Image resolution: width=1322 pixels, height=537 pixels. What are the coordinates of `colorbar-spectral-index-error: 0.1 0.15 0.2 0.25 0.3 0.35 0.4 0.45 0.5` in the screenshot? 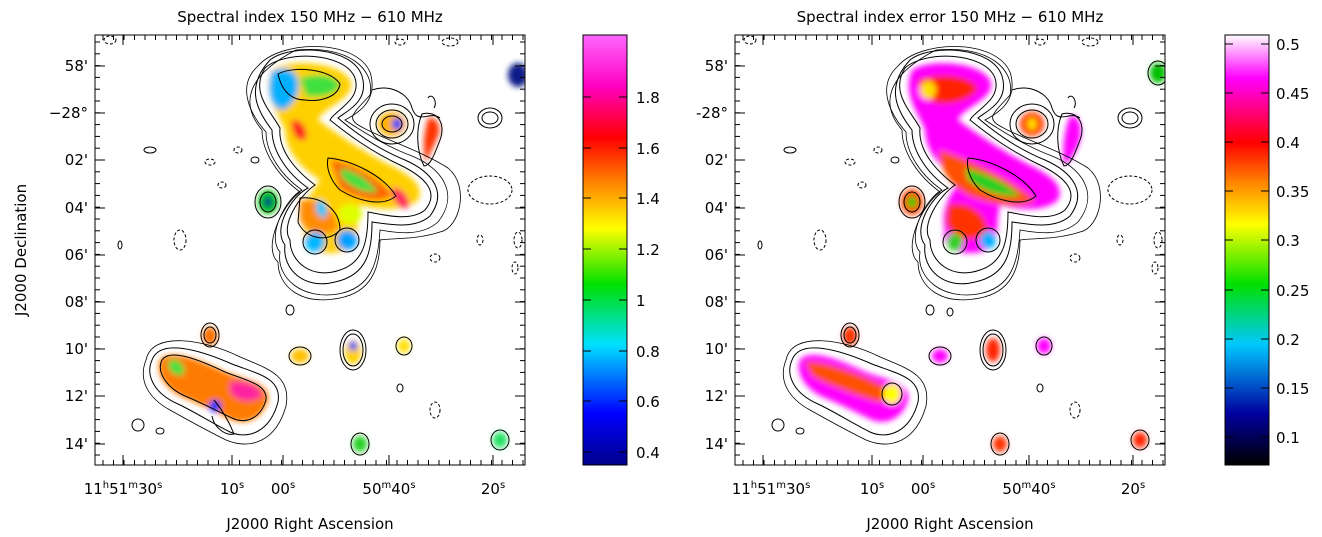 It's located at (1266, 250).